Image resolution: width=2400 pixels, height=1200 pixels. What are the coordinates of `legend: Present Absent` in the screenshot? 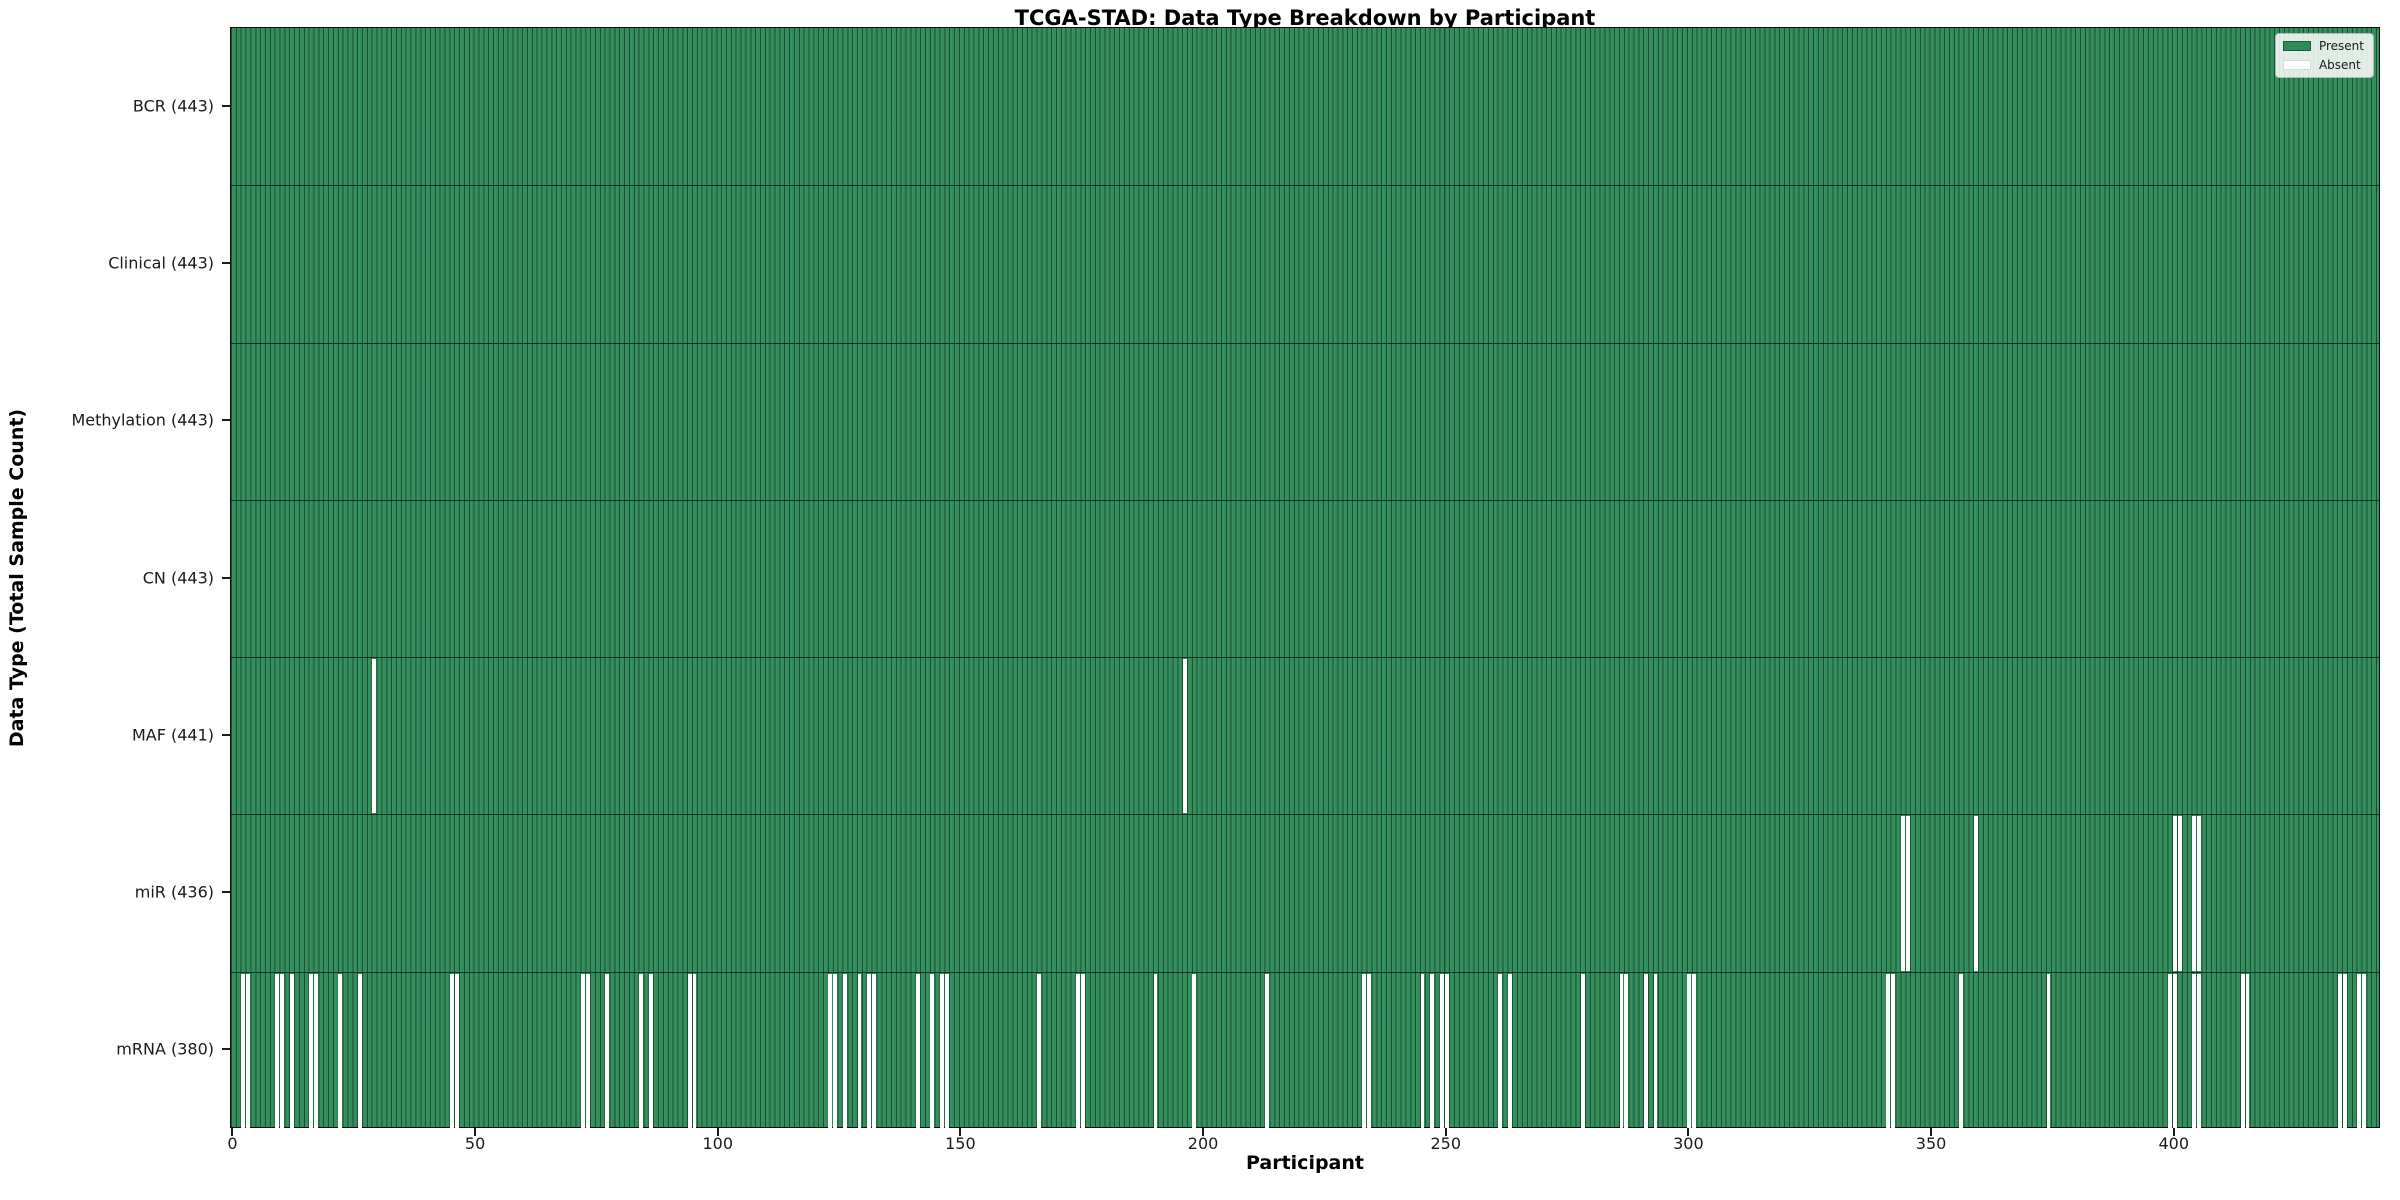 It's located at (2324, 55).